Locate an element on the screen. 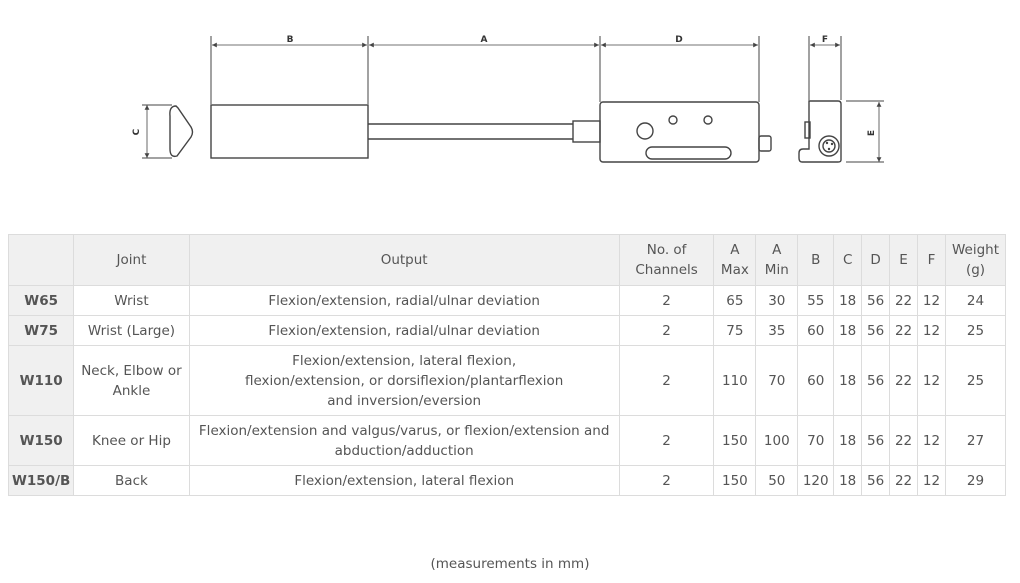 This screenshot has height=583, width=1020. dim-e-label: E is located at coordinates (872, 133).